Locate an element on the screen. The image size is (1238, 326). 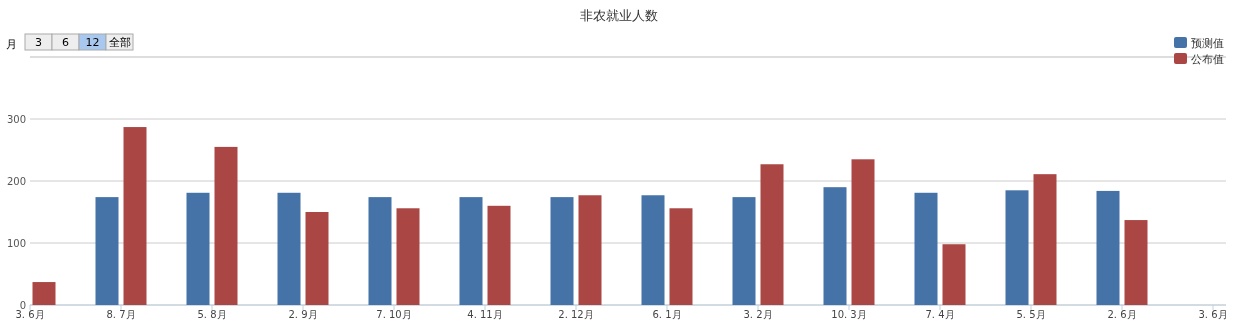
y-tick-label: 0 is located at coordinates (22, 305).